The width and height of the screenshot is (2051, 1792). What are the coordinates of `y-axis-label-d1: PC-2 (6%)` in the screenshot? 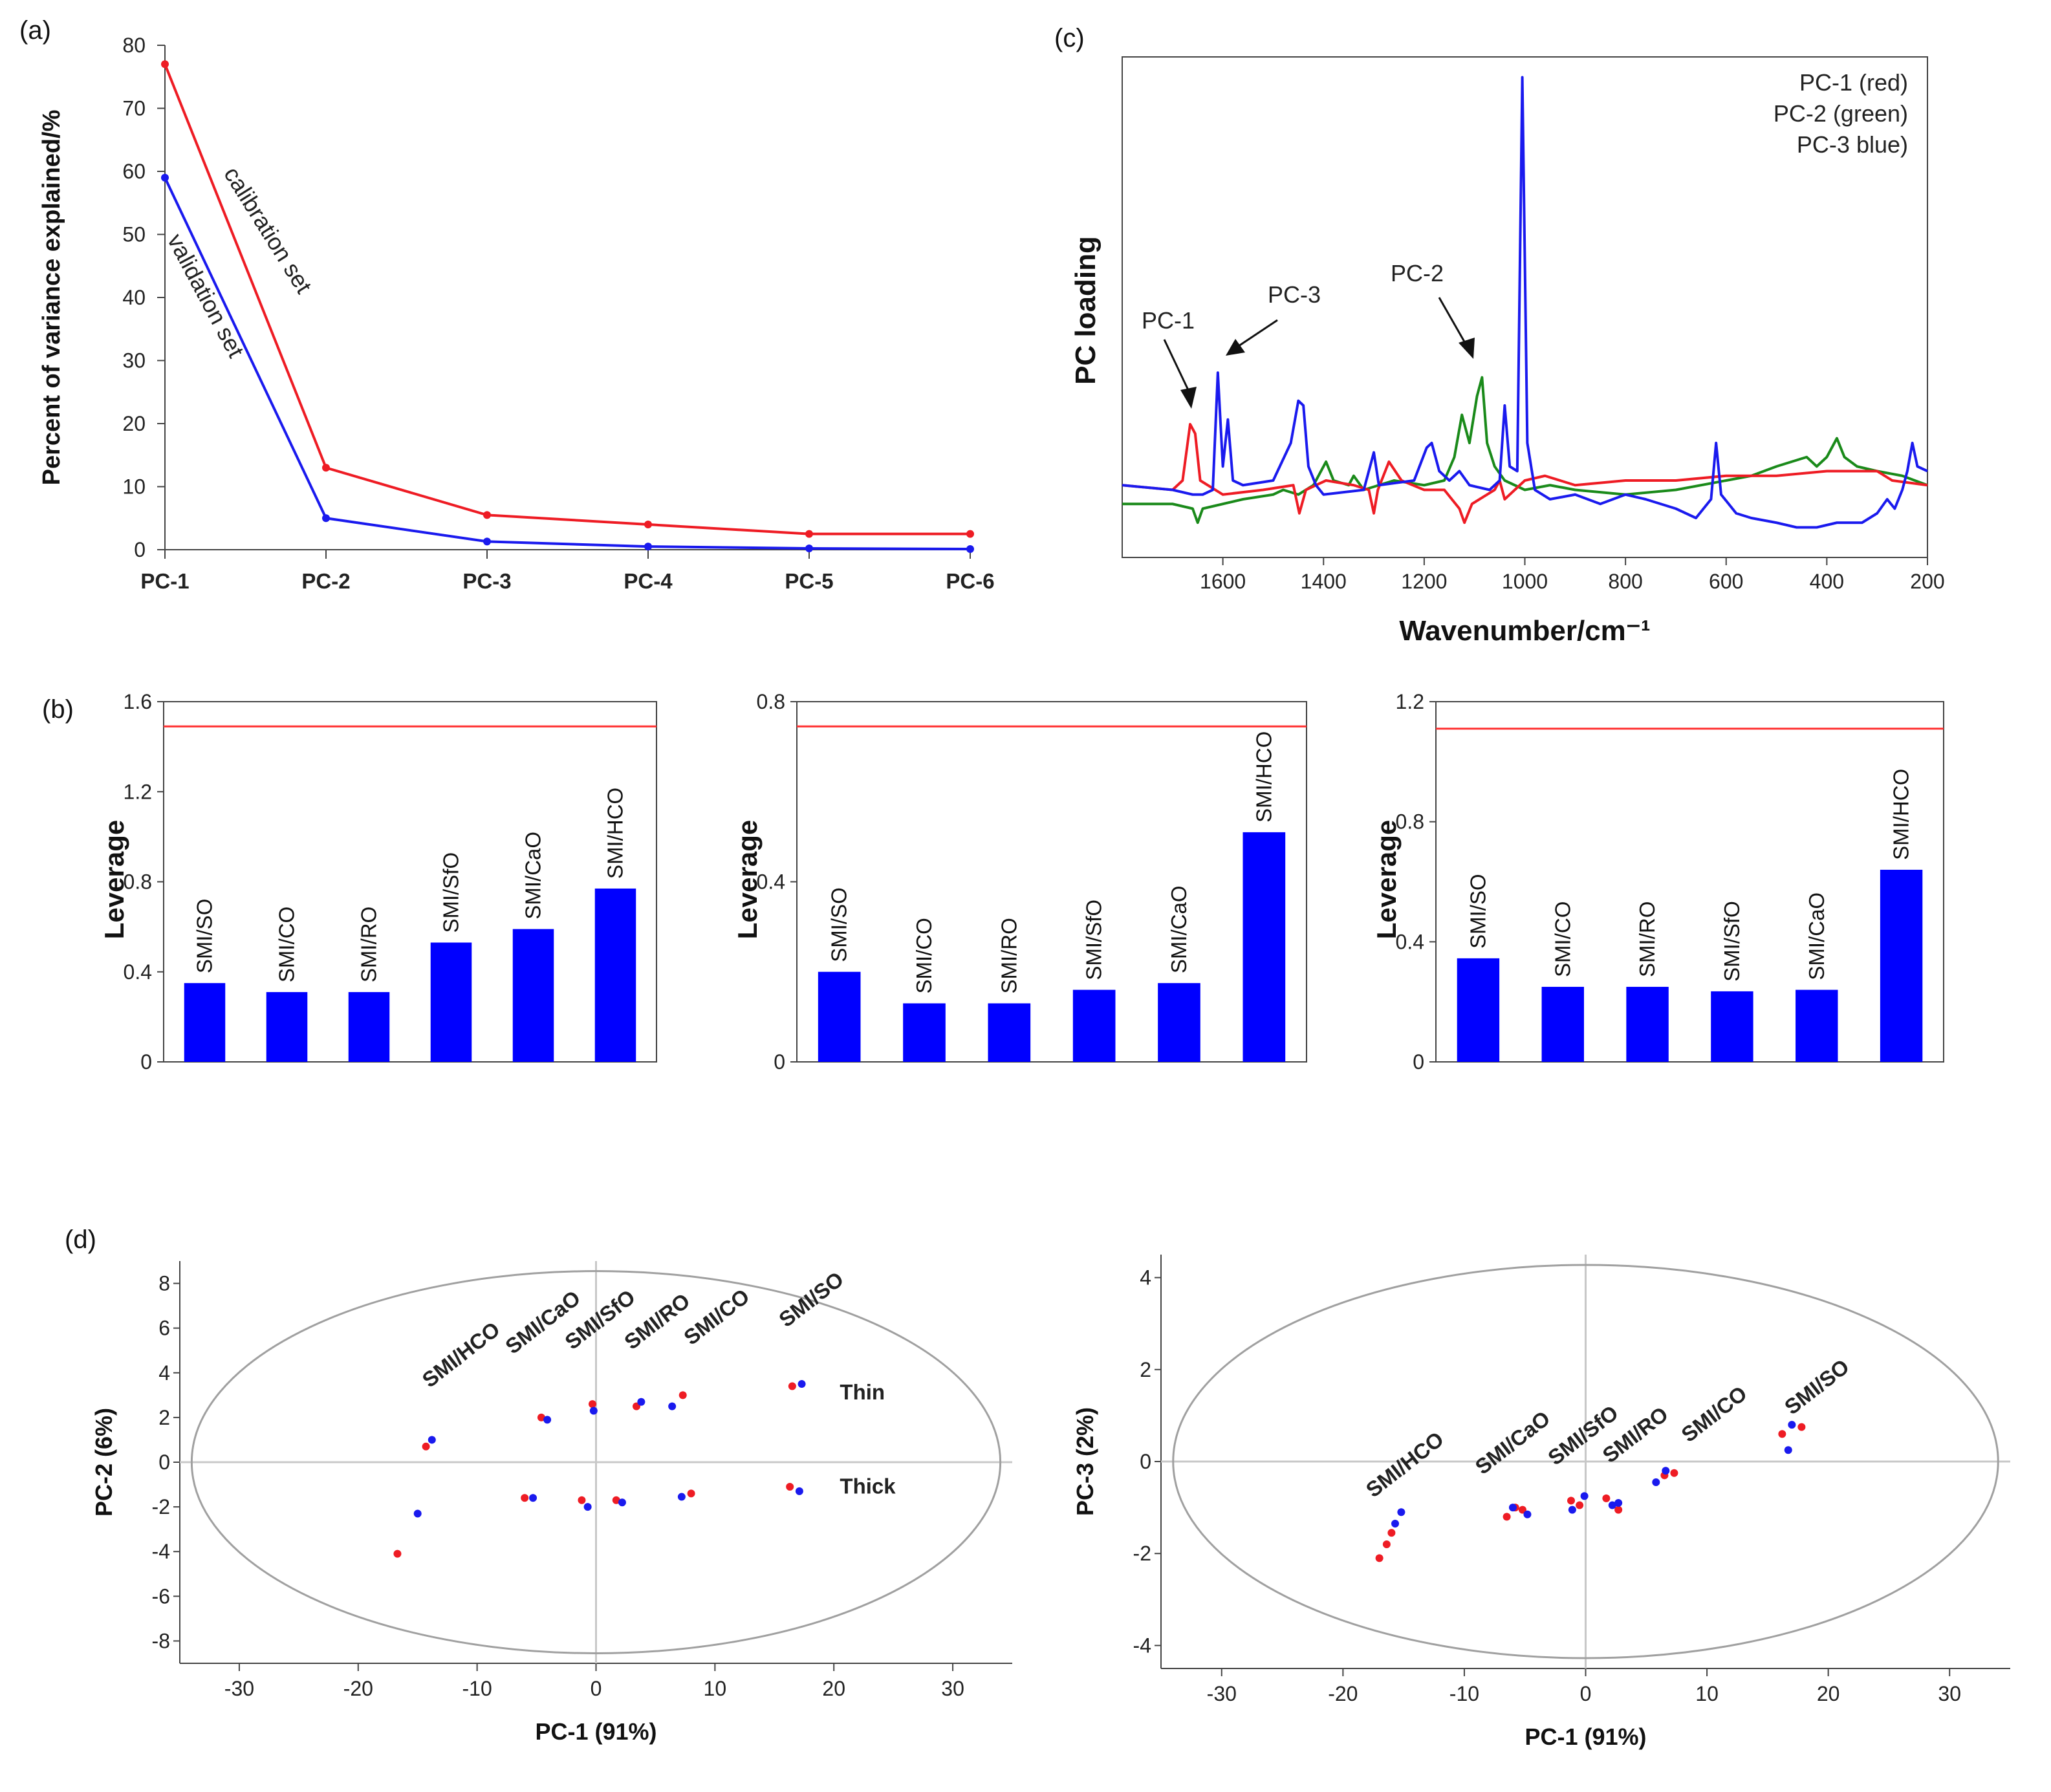 It's located at (104, 1462).